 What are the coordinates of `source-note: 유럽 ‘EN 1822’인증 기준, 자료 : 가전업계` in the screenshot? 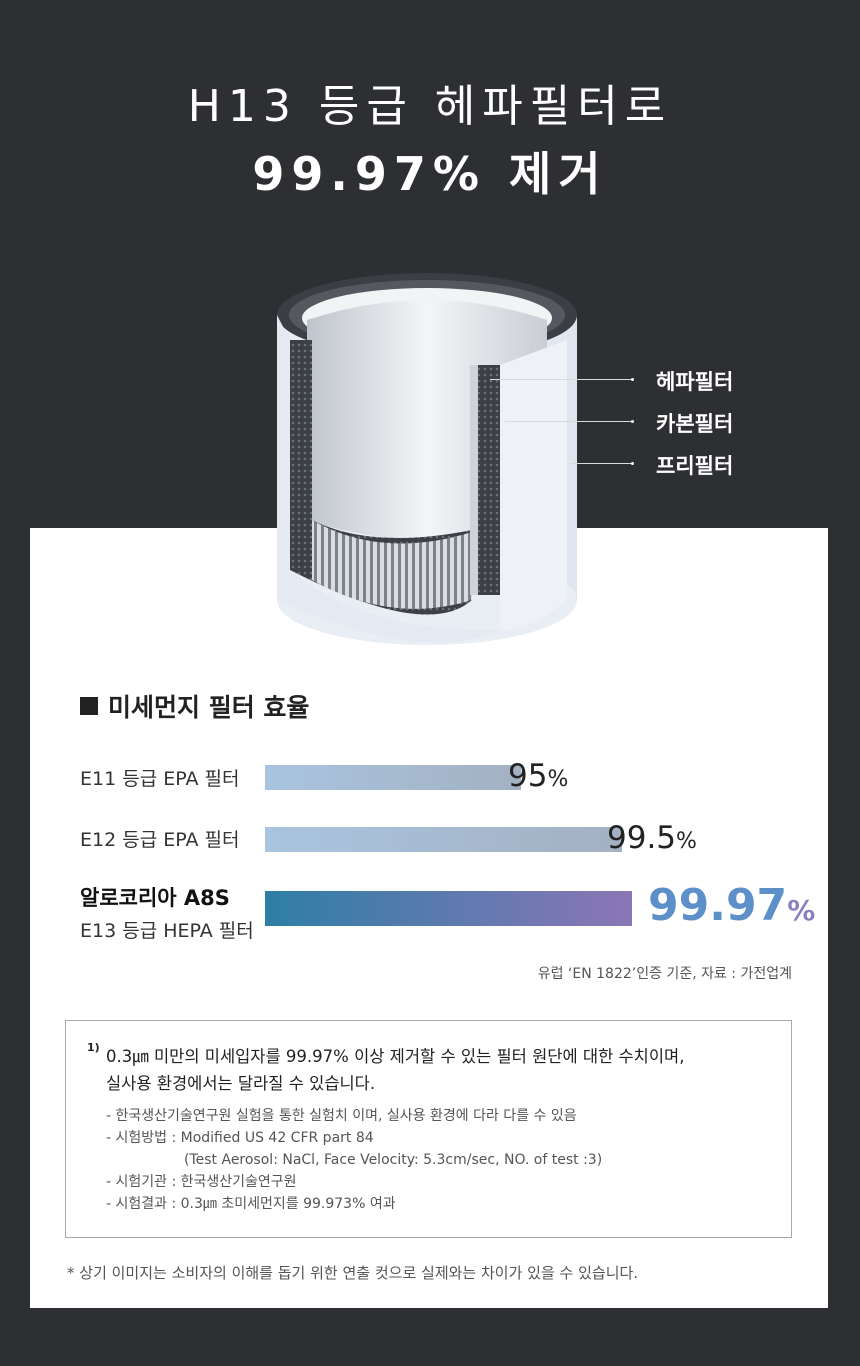 It's located at (664, 974).